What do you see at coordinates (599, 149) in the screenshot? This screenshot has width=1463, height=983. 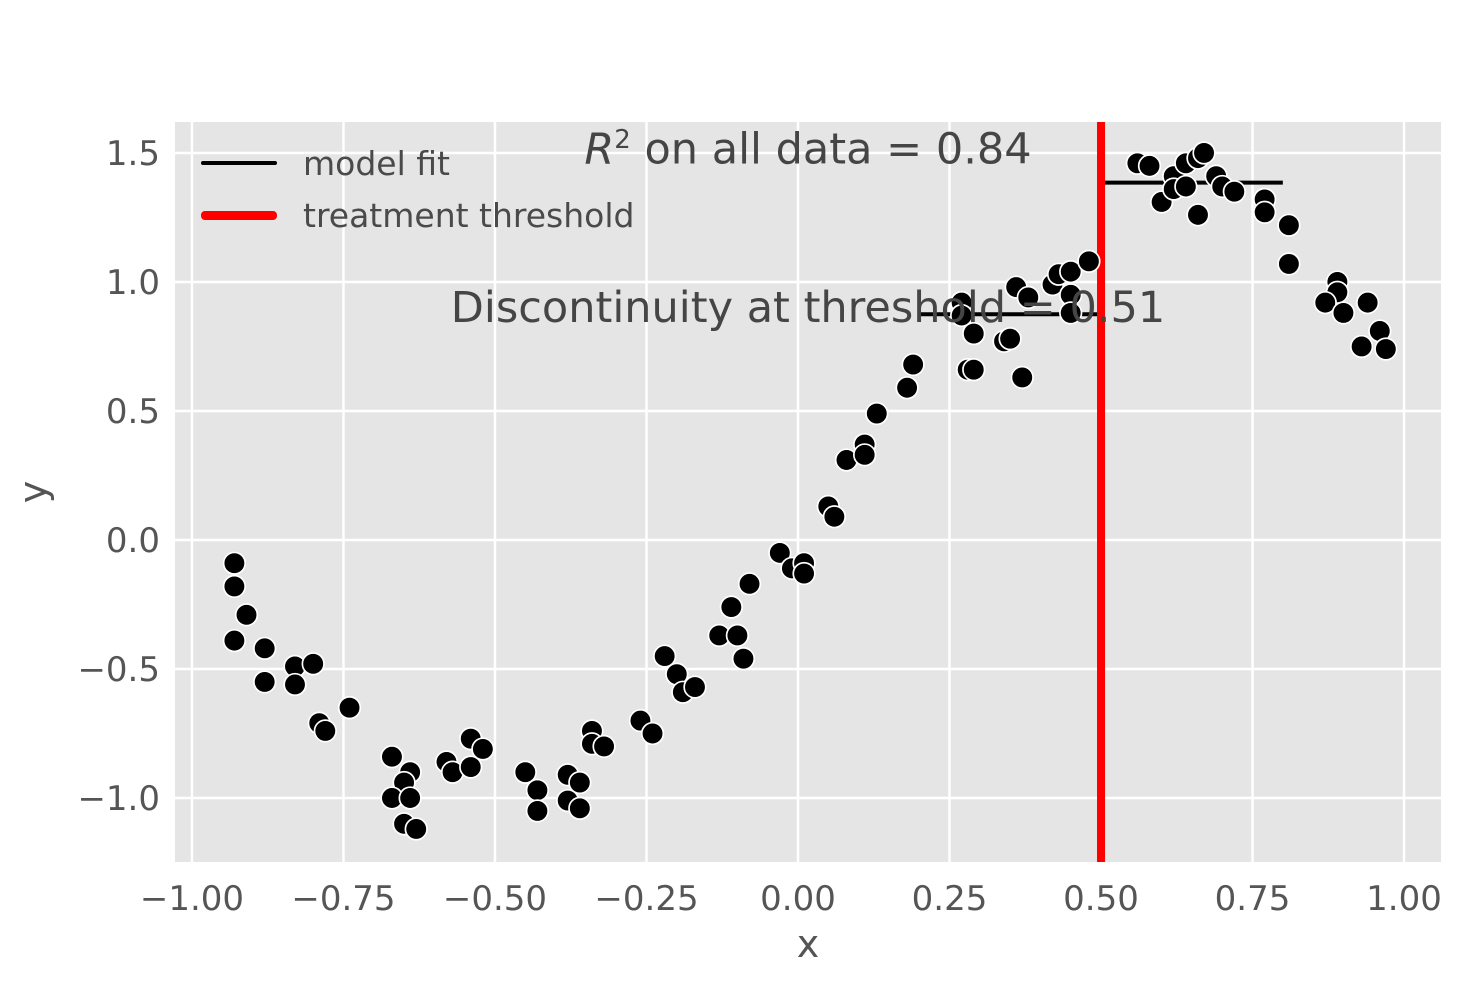 I see `title-r-symbol: R` at bounding box center [599, 149].